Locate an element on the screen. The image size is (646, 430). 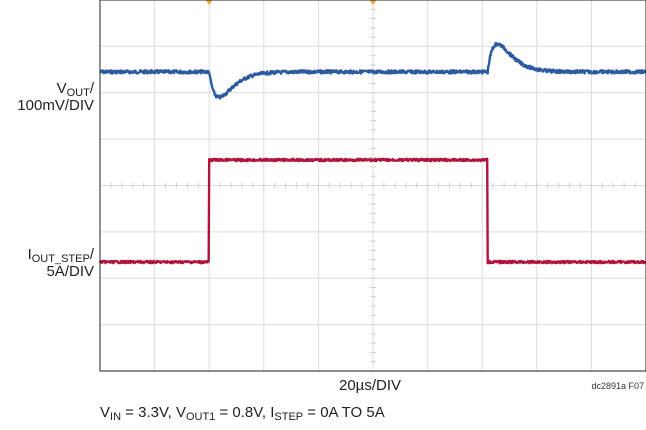
iout-channel-label: IOUT_STEP/ 5A/DIV is located at coordinates (60, 263).